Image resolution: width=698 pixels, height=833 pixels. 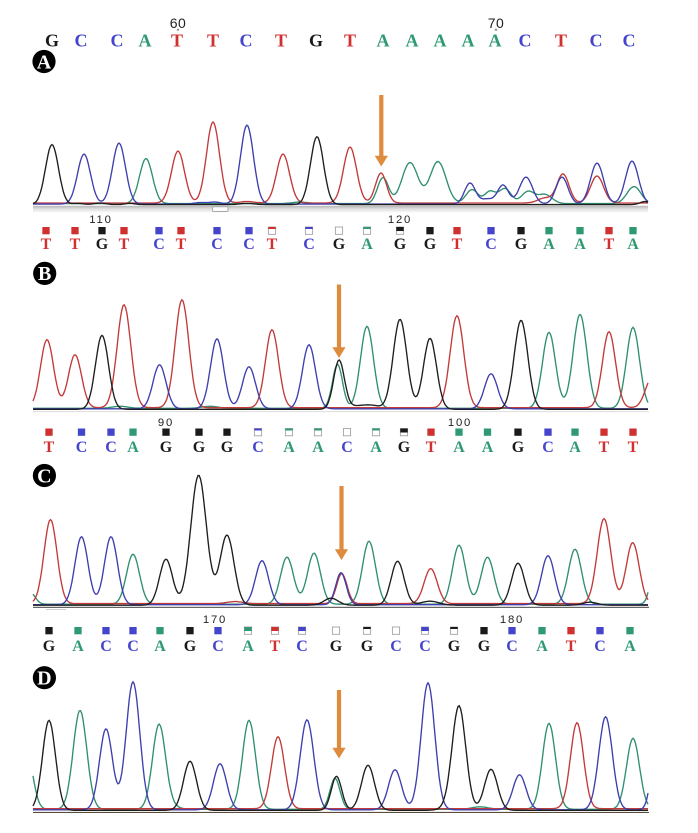 What do you see at coordinates (44, 679) in the screenshot?
I see `svg-text: D` at bounding box center [44, 679].